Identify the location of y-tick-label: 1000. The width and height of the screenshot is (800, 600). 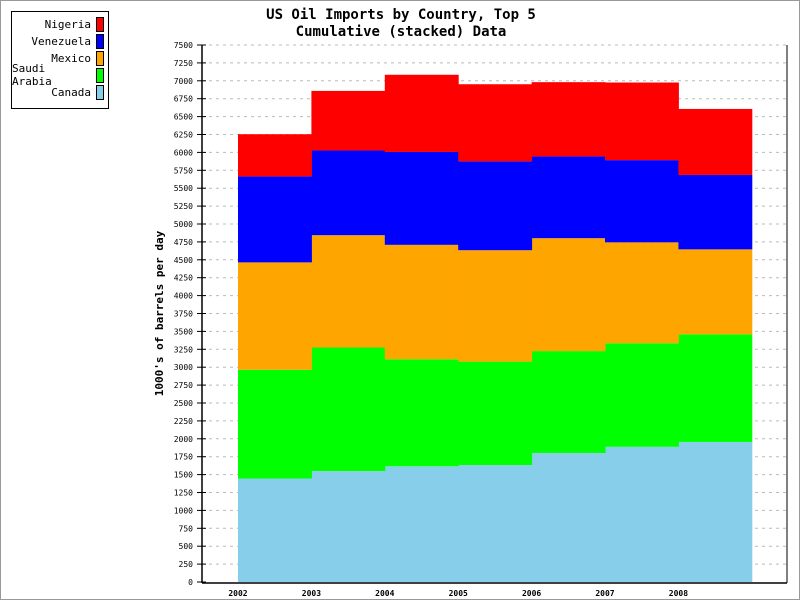
(183, 510).